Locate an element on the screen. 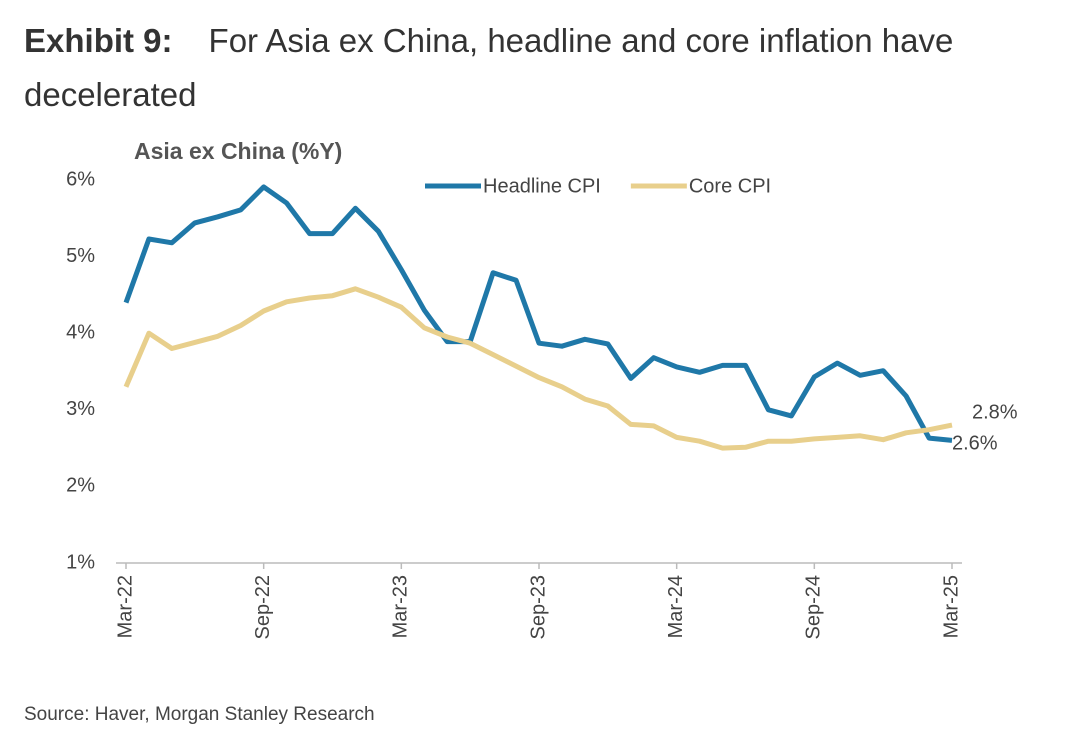 The width and height of the screenshot is (1071, 755). x-tick-label: Sep-24 is located at coordinates (814, 607).